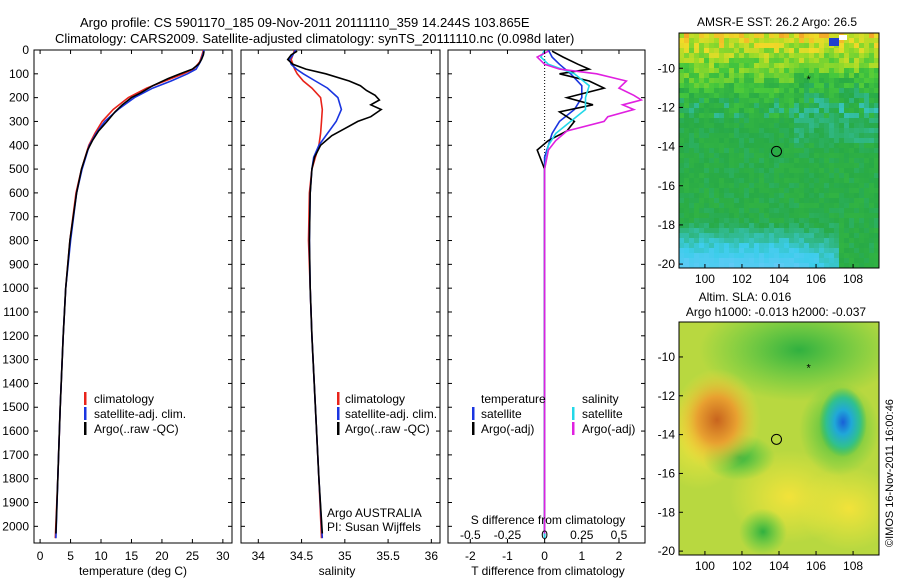  Describe the element at coordinates (470, 556) in the screenshot. I see `x-tick-label: -2` at that location.